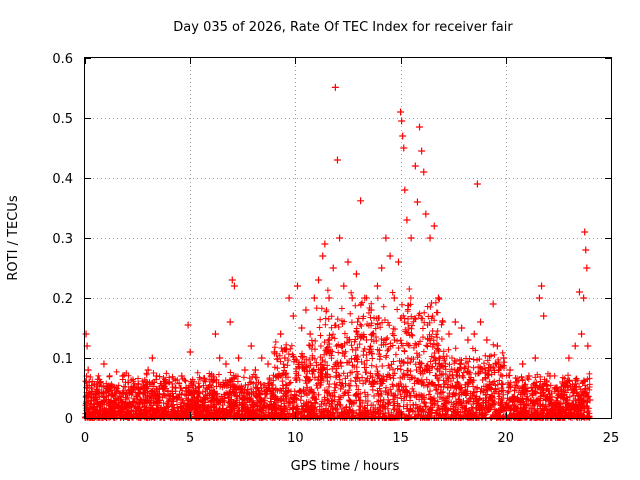 This screenshot has width=640, height=480. Describe the element at coordinates (62, 119) in the screenshot. I see `y-tick-label: 0.5` at that location.